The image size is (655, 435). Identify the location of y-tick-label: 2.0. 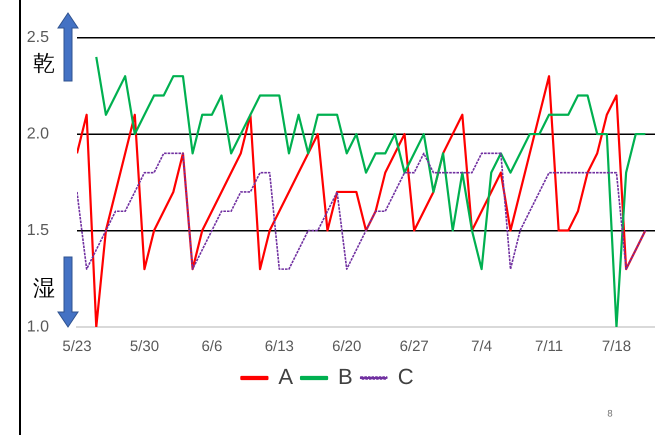
(38, 133).